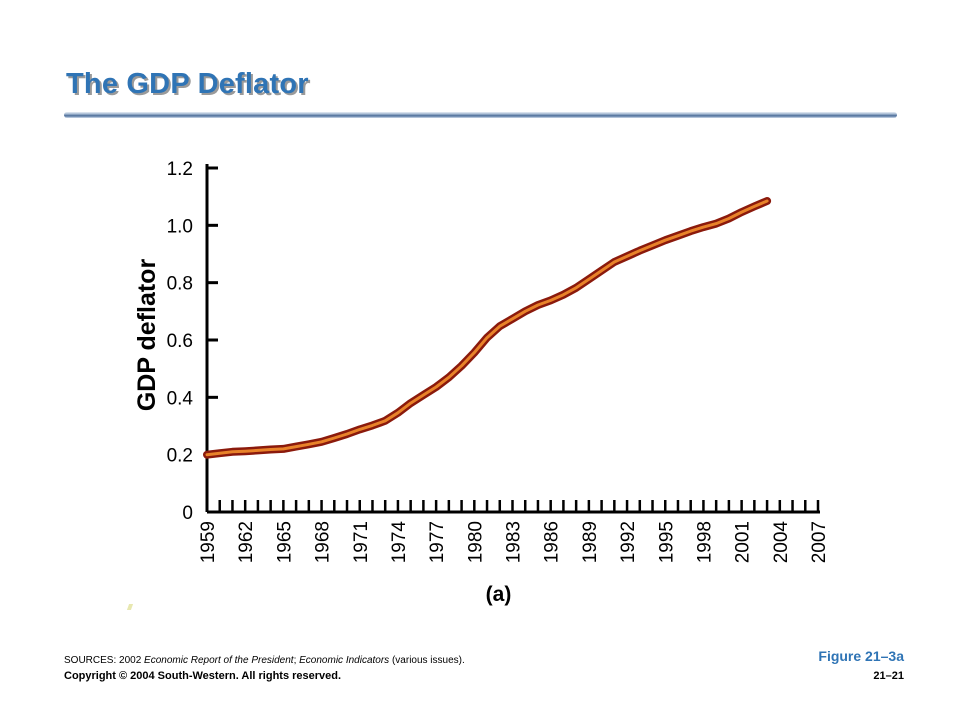 The image size is (960, 720). Describe the element at coordinates (284, 542) in the screenshot. I see `x-tick-label: 1965` at that location.